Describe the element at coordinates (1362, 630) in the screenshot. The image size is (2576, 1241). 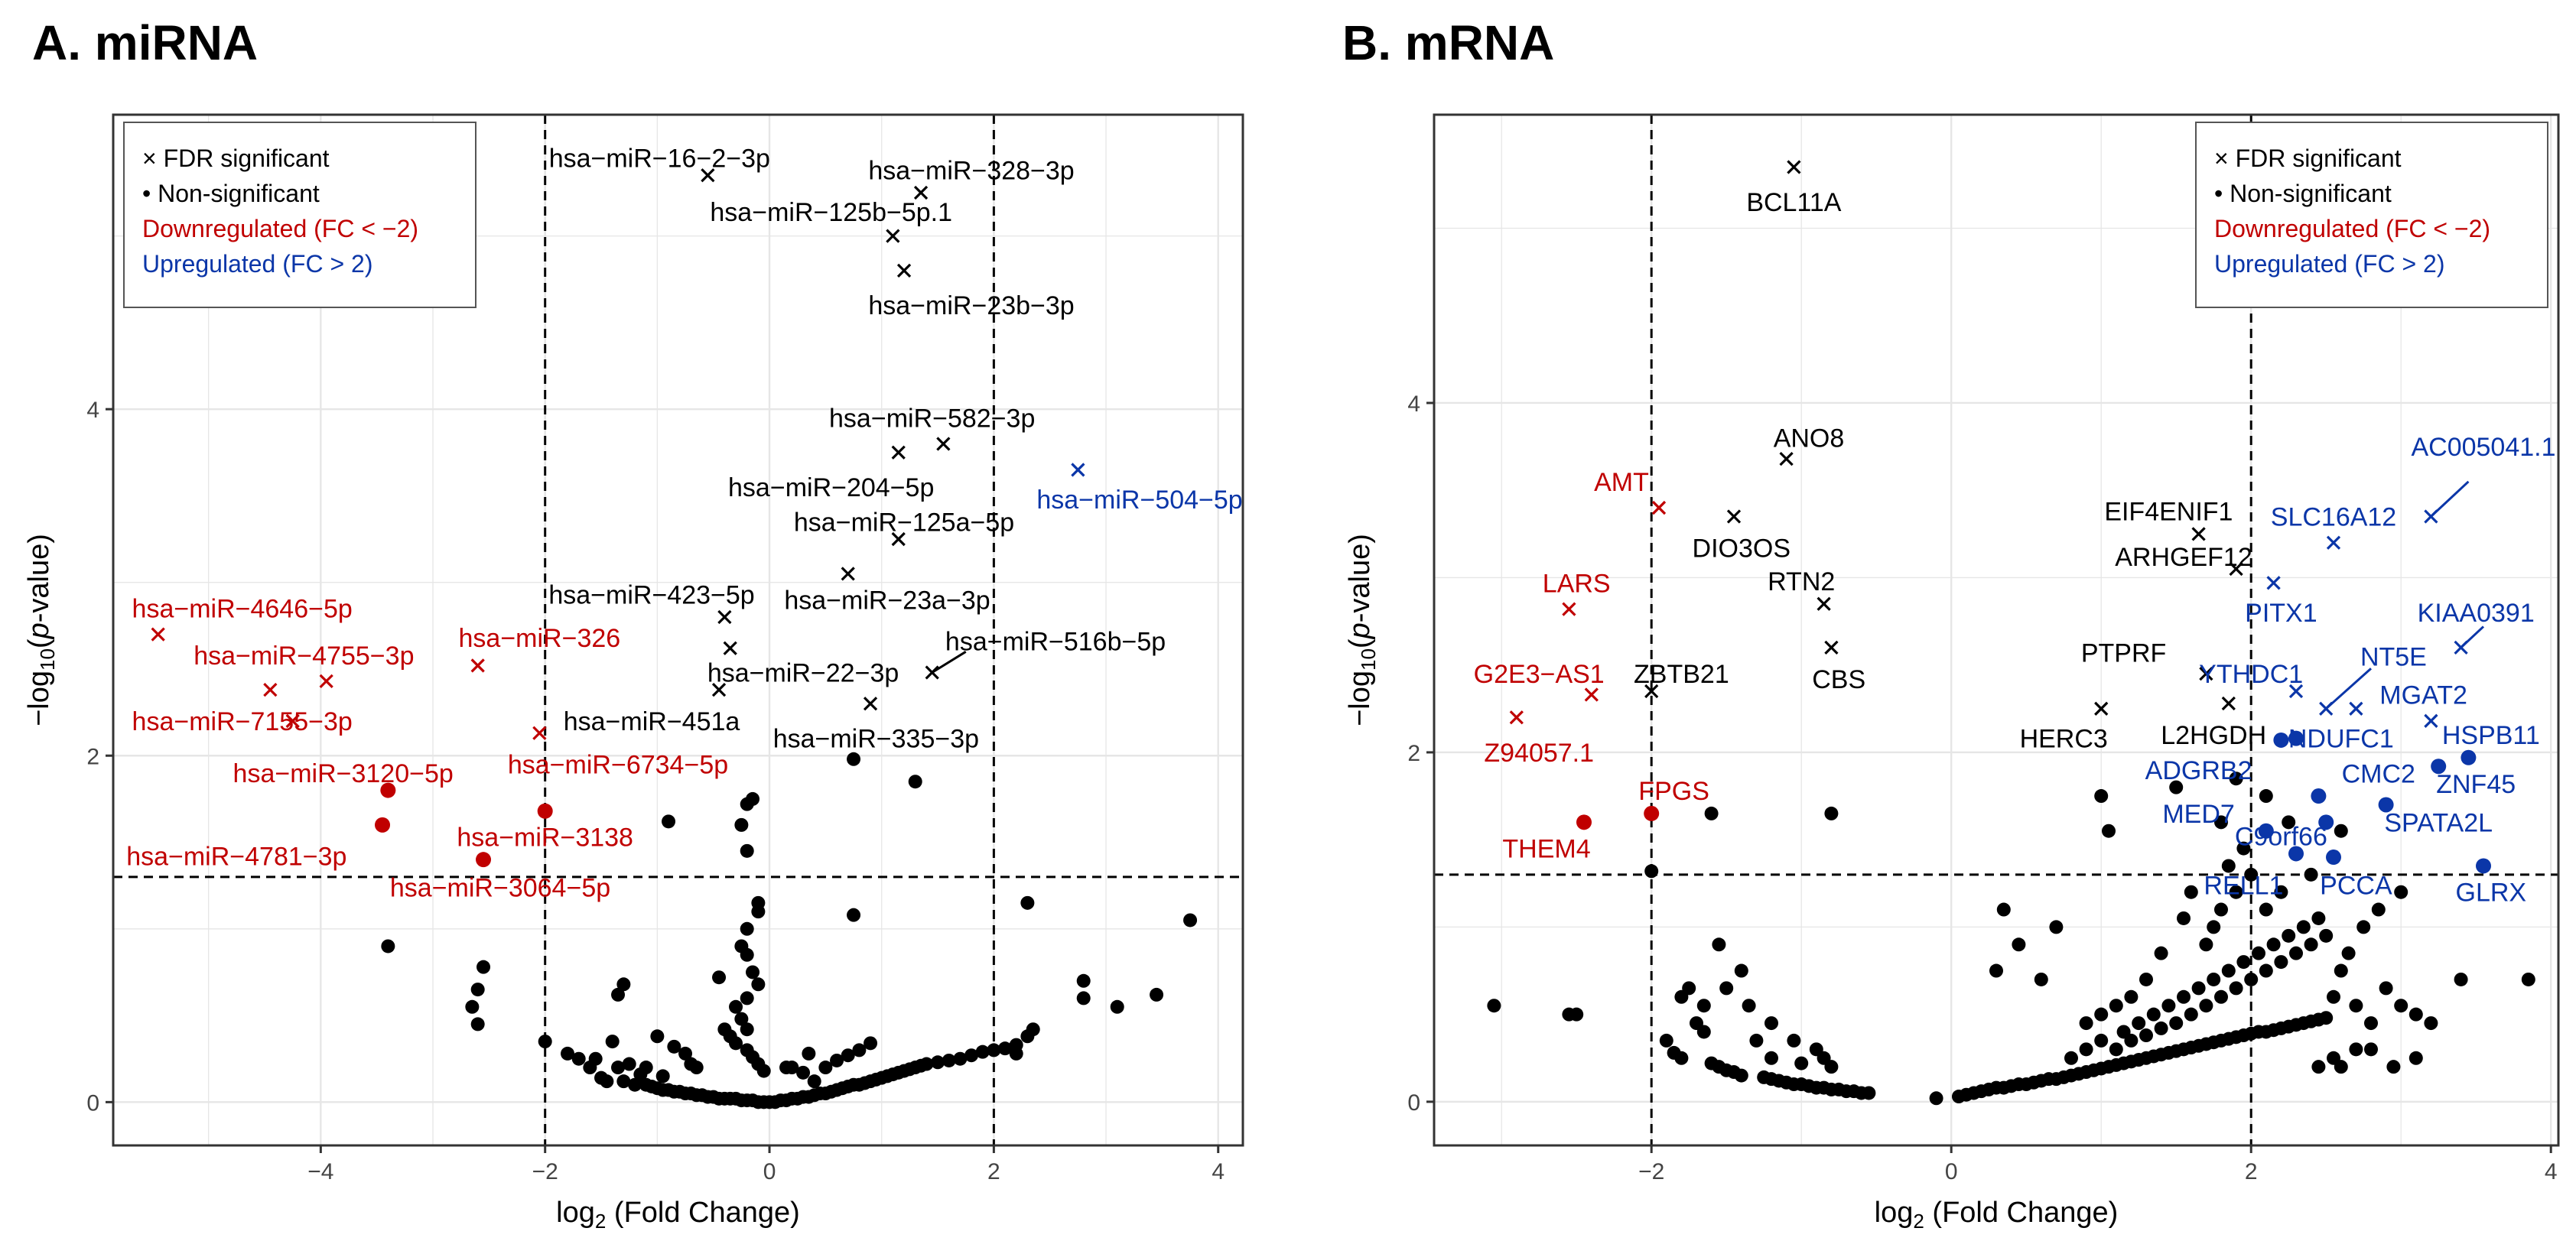
I see `y-axis-label: −log10(p-value)` at that location.